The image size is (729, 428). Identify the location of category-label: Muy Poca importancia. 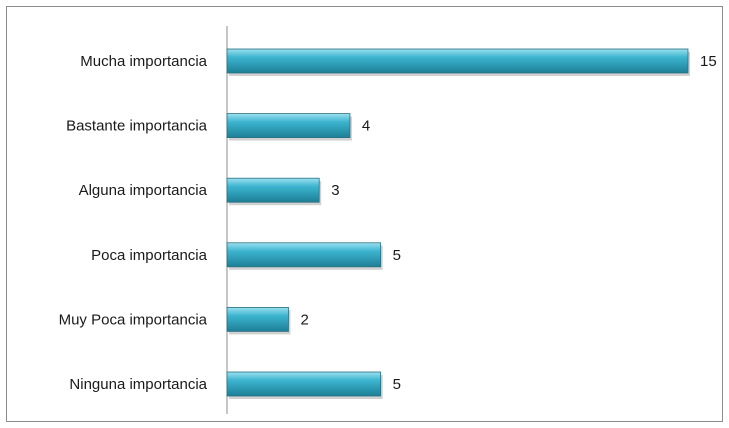
(133, 319).